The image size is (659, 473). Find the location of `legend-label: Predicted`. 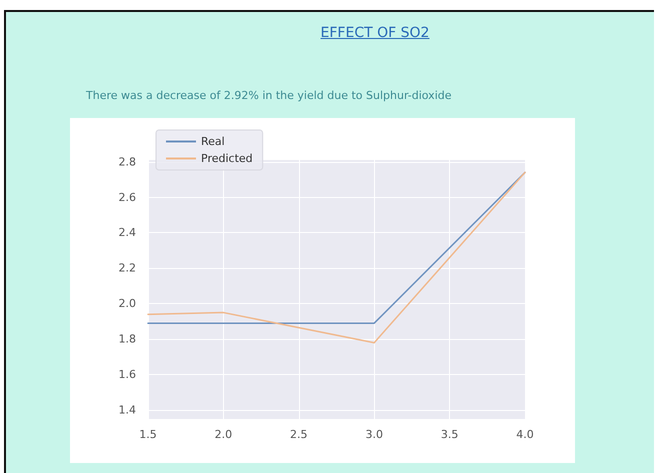

legend-label: Predicted is located at coordinates (227, 158).